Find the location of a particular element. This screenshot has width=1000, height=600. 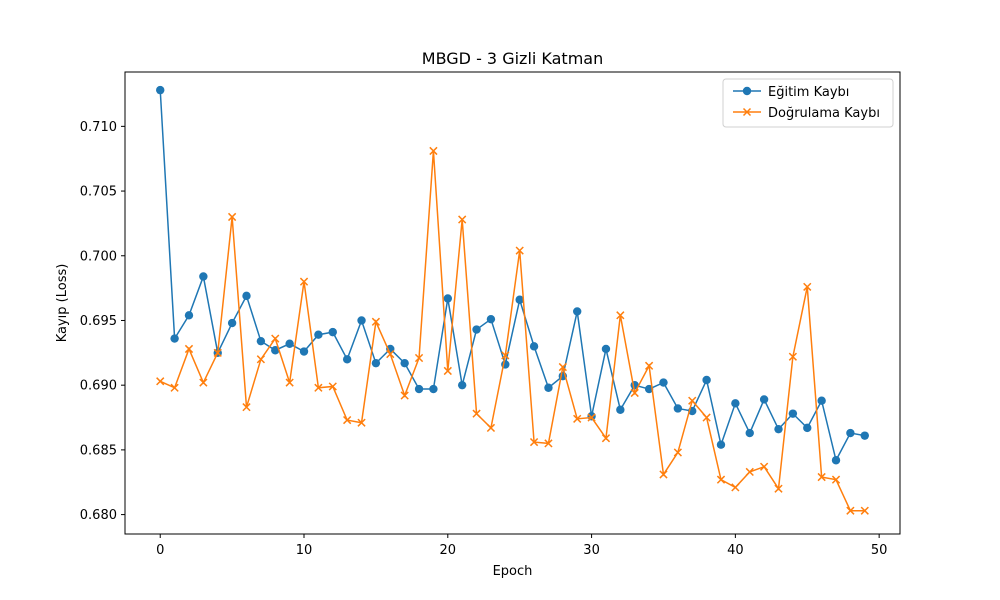

legend-marker-train is located at coordinates (747, 91).